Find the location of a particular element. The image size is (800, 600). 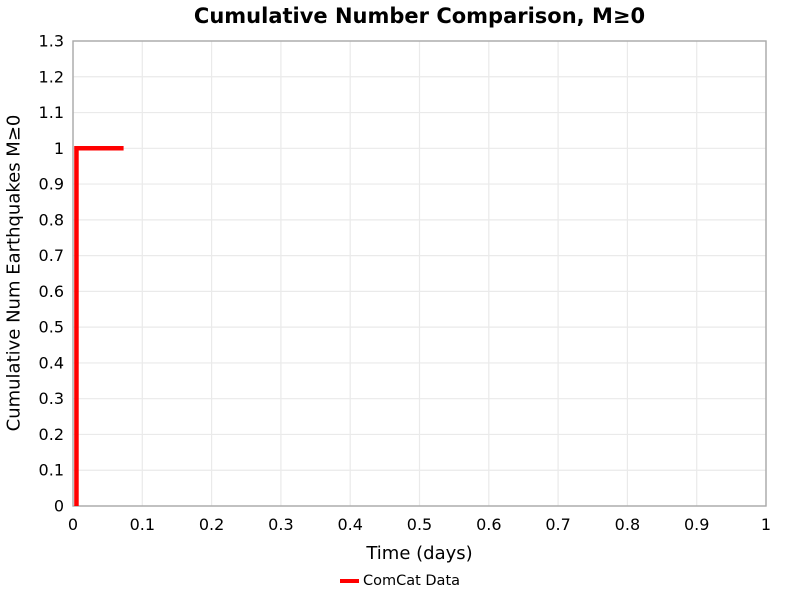

y-tick-label: 0.6 is located at coordinates (51, 291).